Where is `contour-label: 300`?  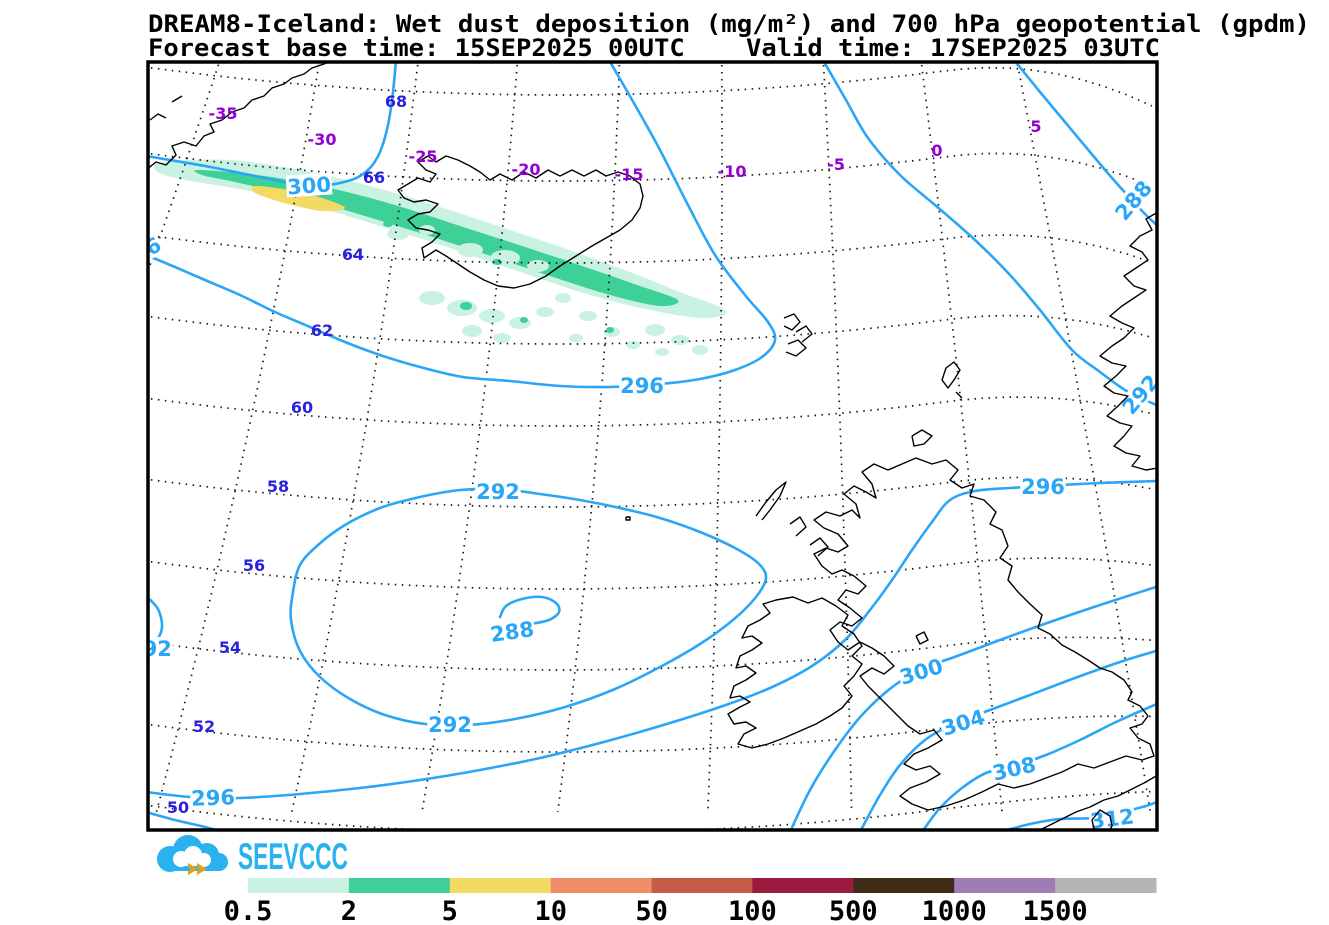
contour-label: 300 is located at coordinates (921, 671).